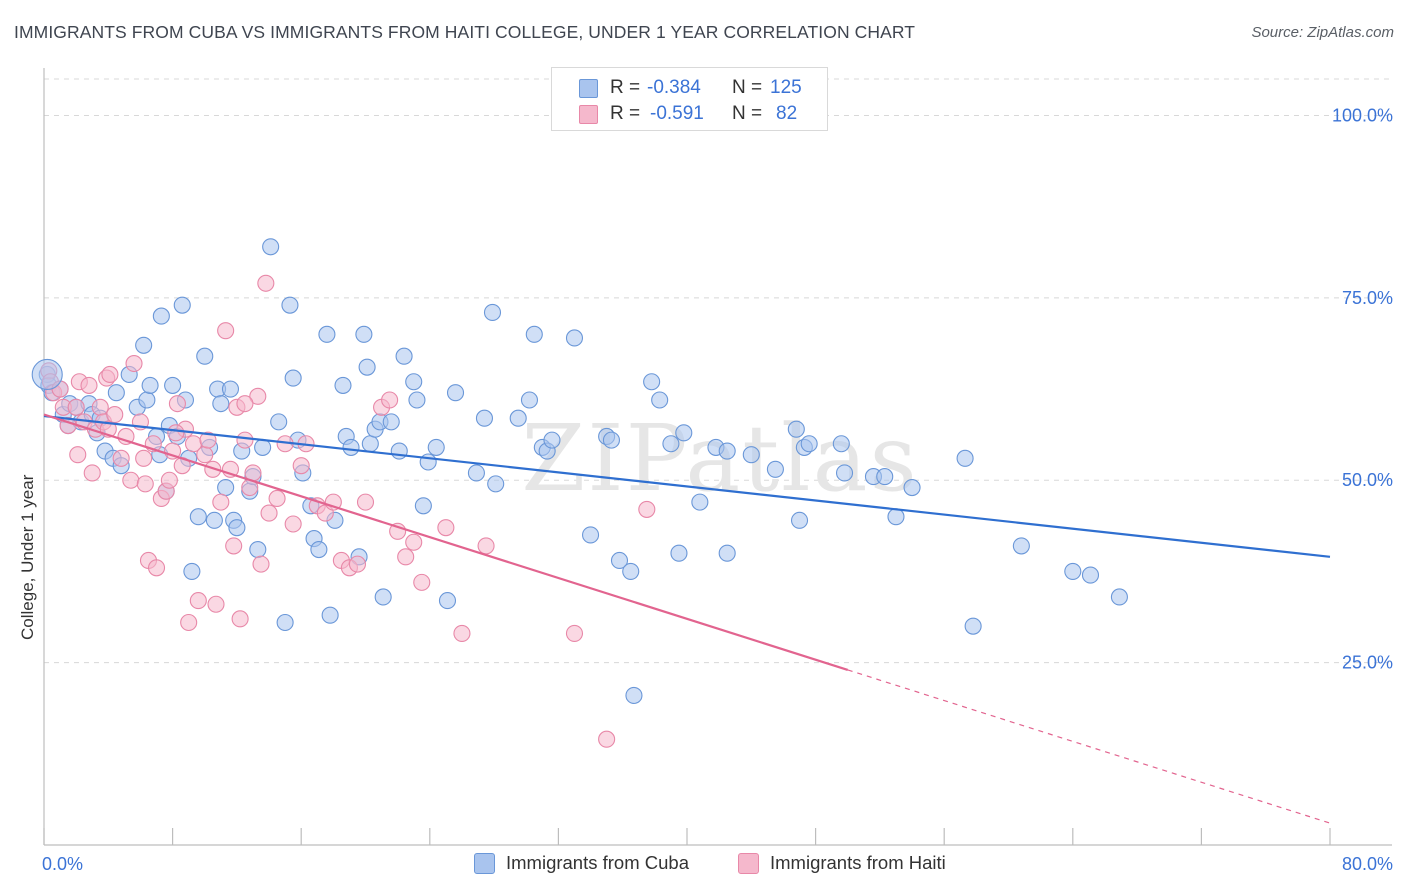 This screenshot has height=892, width=1406. What do you see at coordinates (858, 862) in the screenshot?
I see `haiti-legend-label: Immigrants from Haiti` at bounding box center [858, 862].